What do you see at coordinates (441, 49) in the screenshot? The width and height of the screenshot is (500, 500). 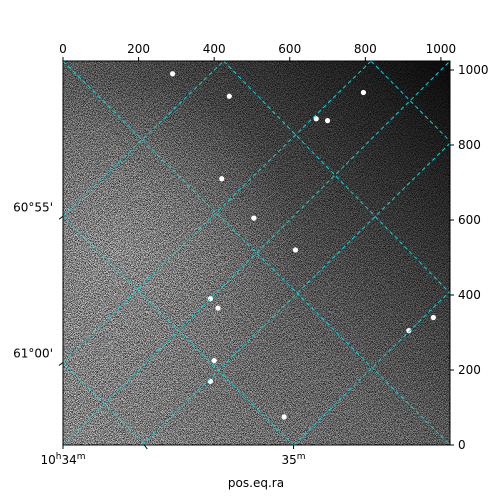 I see `top-tick-label-5: 1000` at bounding box center [441, 49].